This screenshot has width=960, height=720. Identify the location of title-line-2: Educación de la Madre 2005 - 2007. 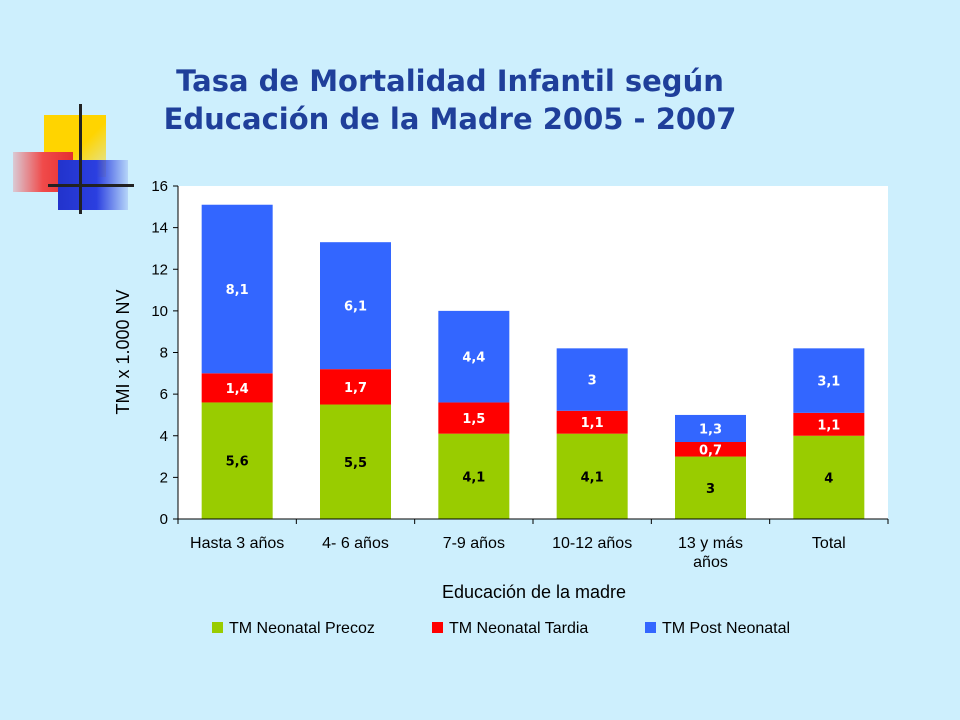
(450, 119).